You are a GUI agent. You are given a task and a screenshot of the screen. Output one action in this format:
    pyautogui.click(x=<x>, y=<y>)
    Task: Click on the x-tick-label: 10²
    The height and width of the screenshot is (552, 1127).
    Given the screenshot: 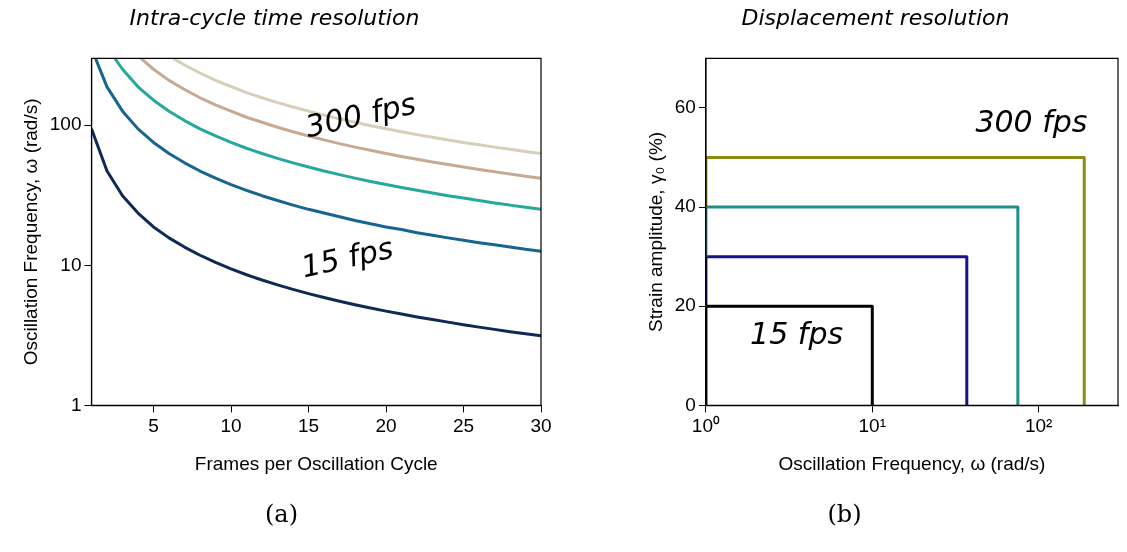 What is the action you would take?
    pyautogui.click(x=1038, y=426)
    